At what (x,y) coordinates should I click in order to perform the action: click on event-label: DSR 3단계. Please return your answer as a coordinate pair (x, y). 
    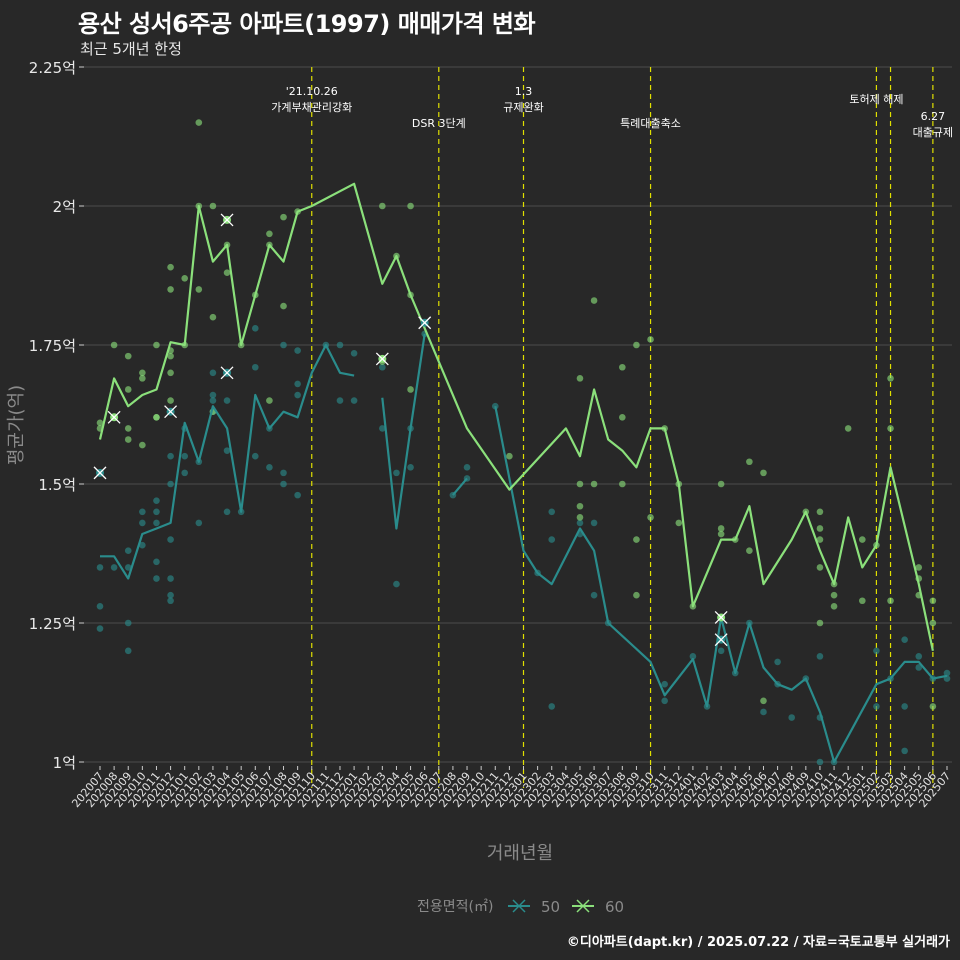
    Looking at the image, I should click on (439, 123).